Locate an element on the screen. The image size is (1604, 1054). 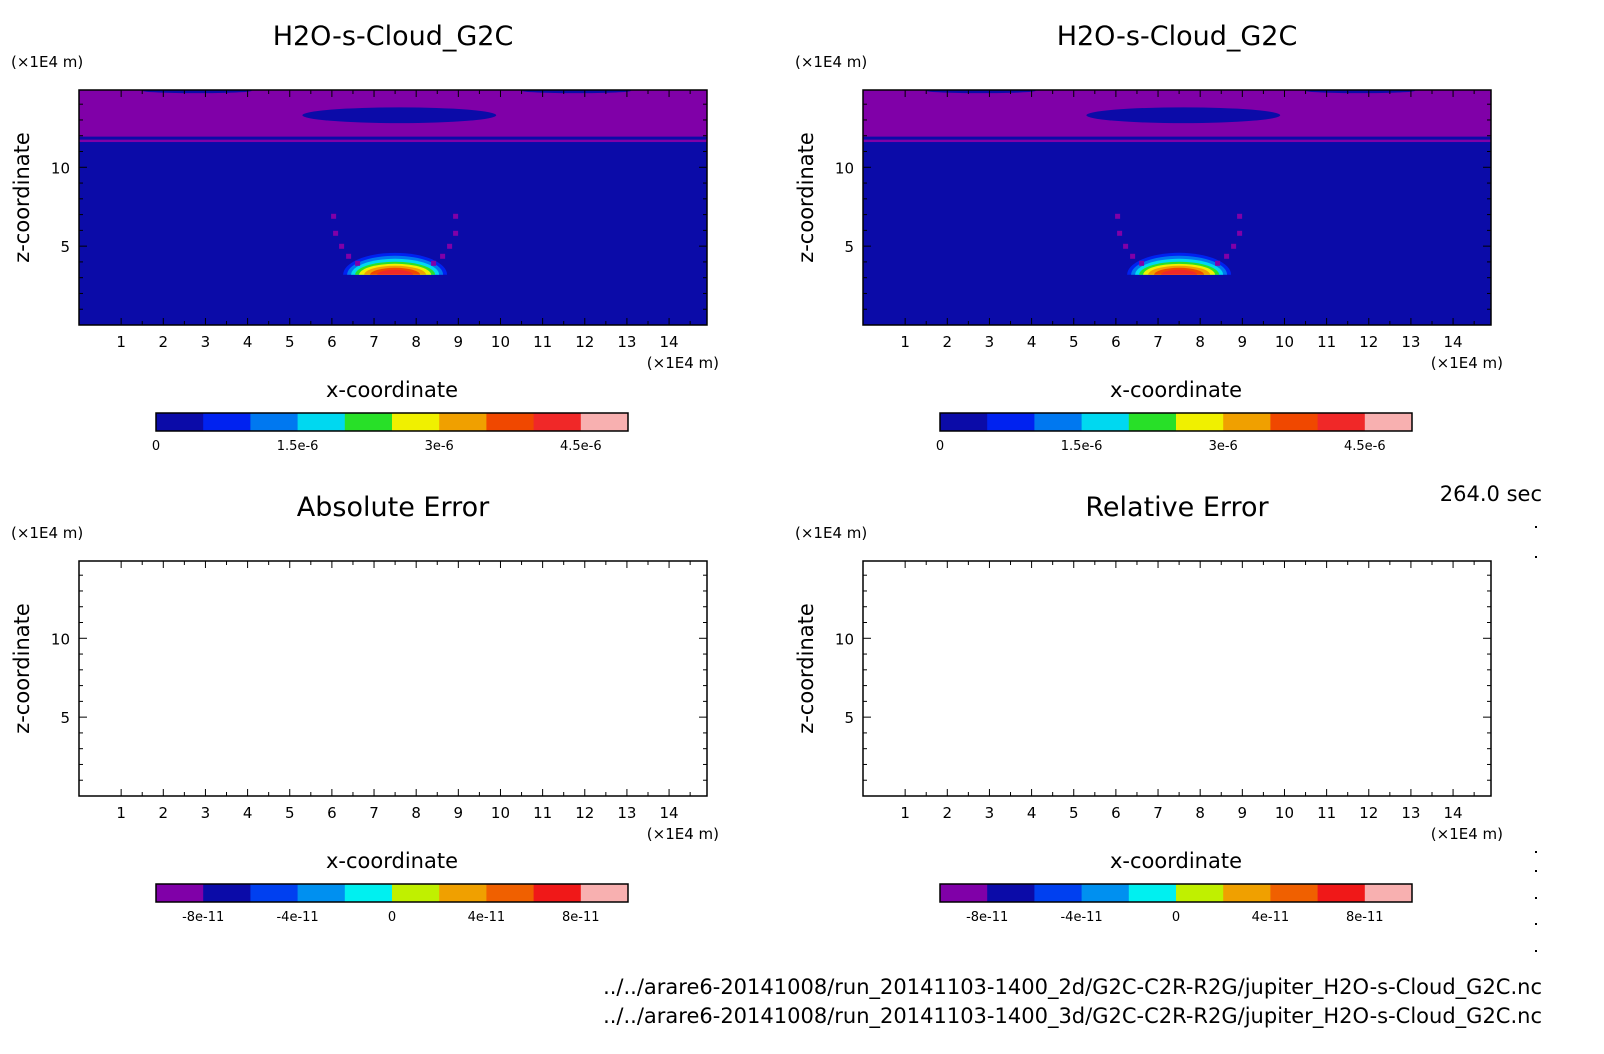
colorbar: -8e-11 -4e-11 0 4e-11 8e-11 is located at coordinates (1176, 904).